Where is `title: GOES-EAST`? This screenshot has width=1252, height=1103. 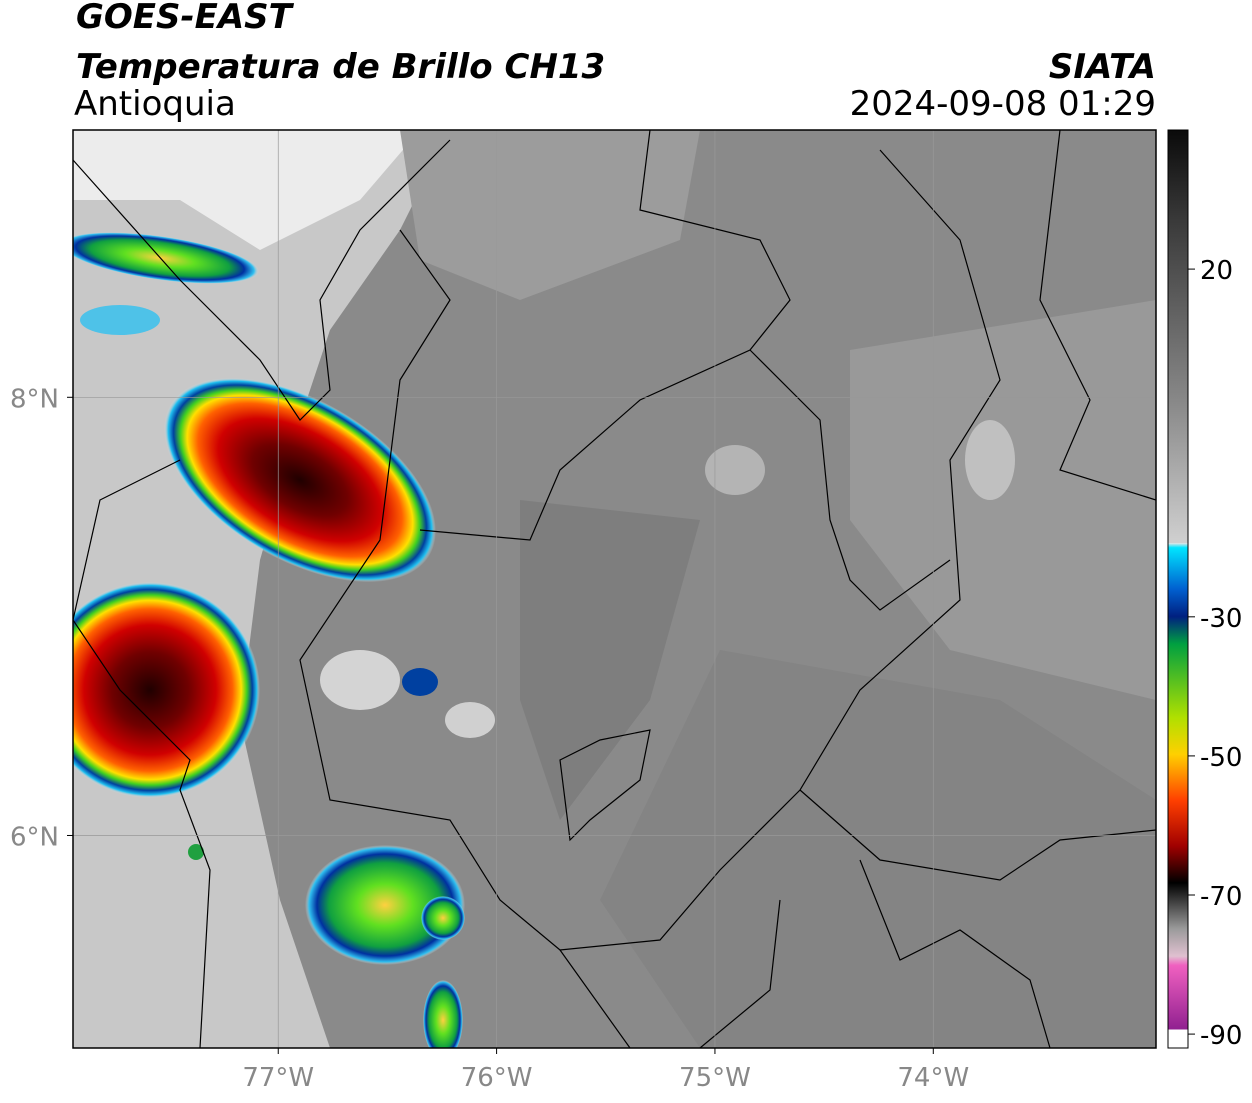 title: GOES-EAST is located at coordinates (185, 18).